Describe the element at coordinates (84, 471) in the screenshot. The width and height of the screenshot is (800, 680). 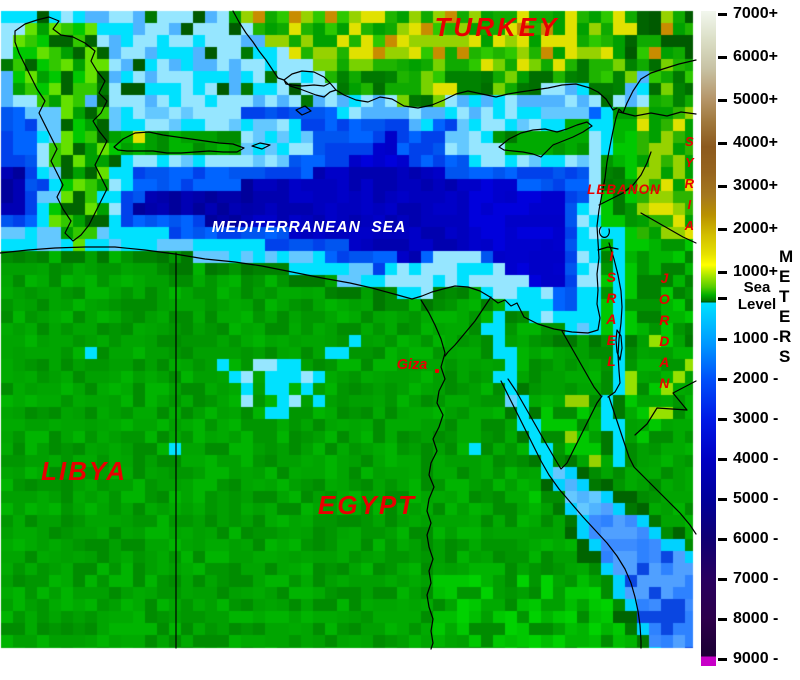
I see `label-libya: LIBYA` at that location.